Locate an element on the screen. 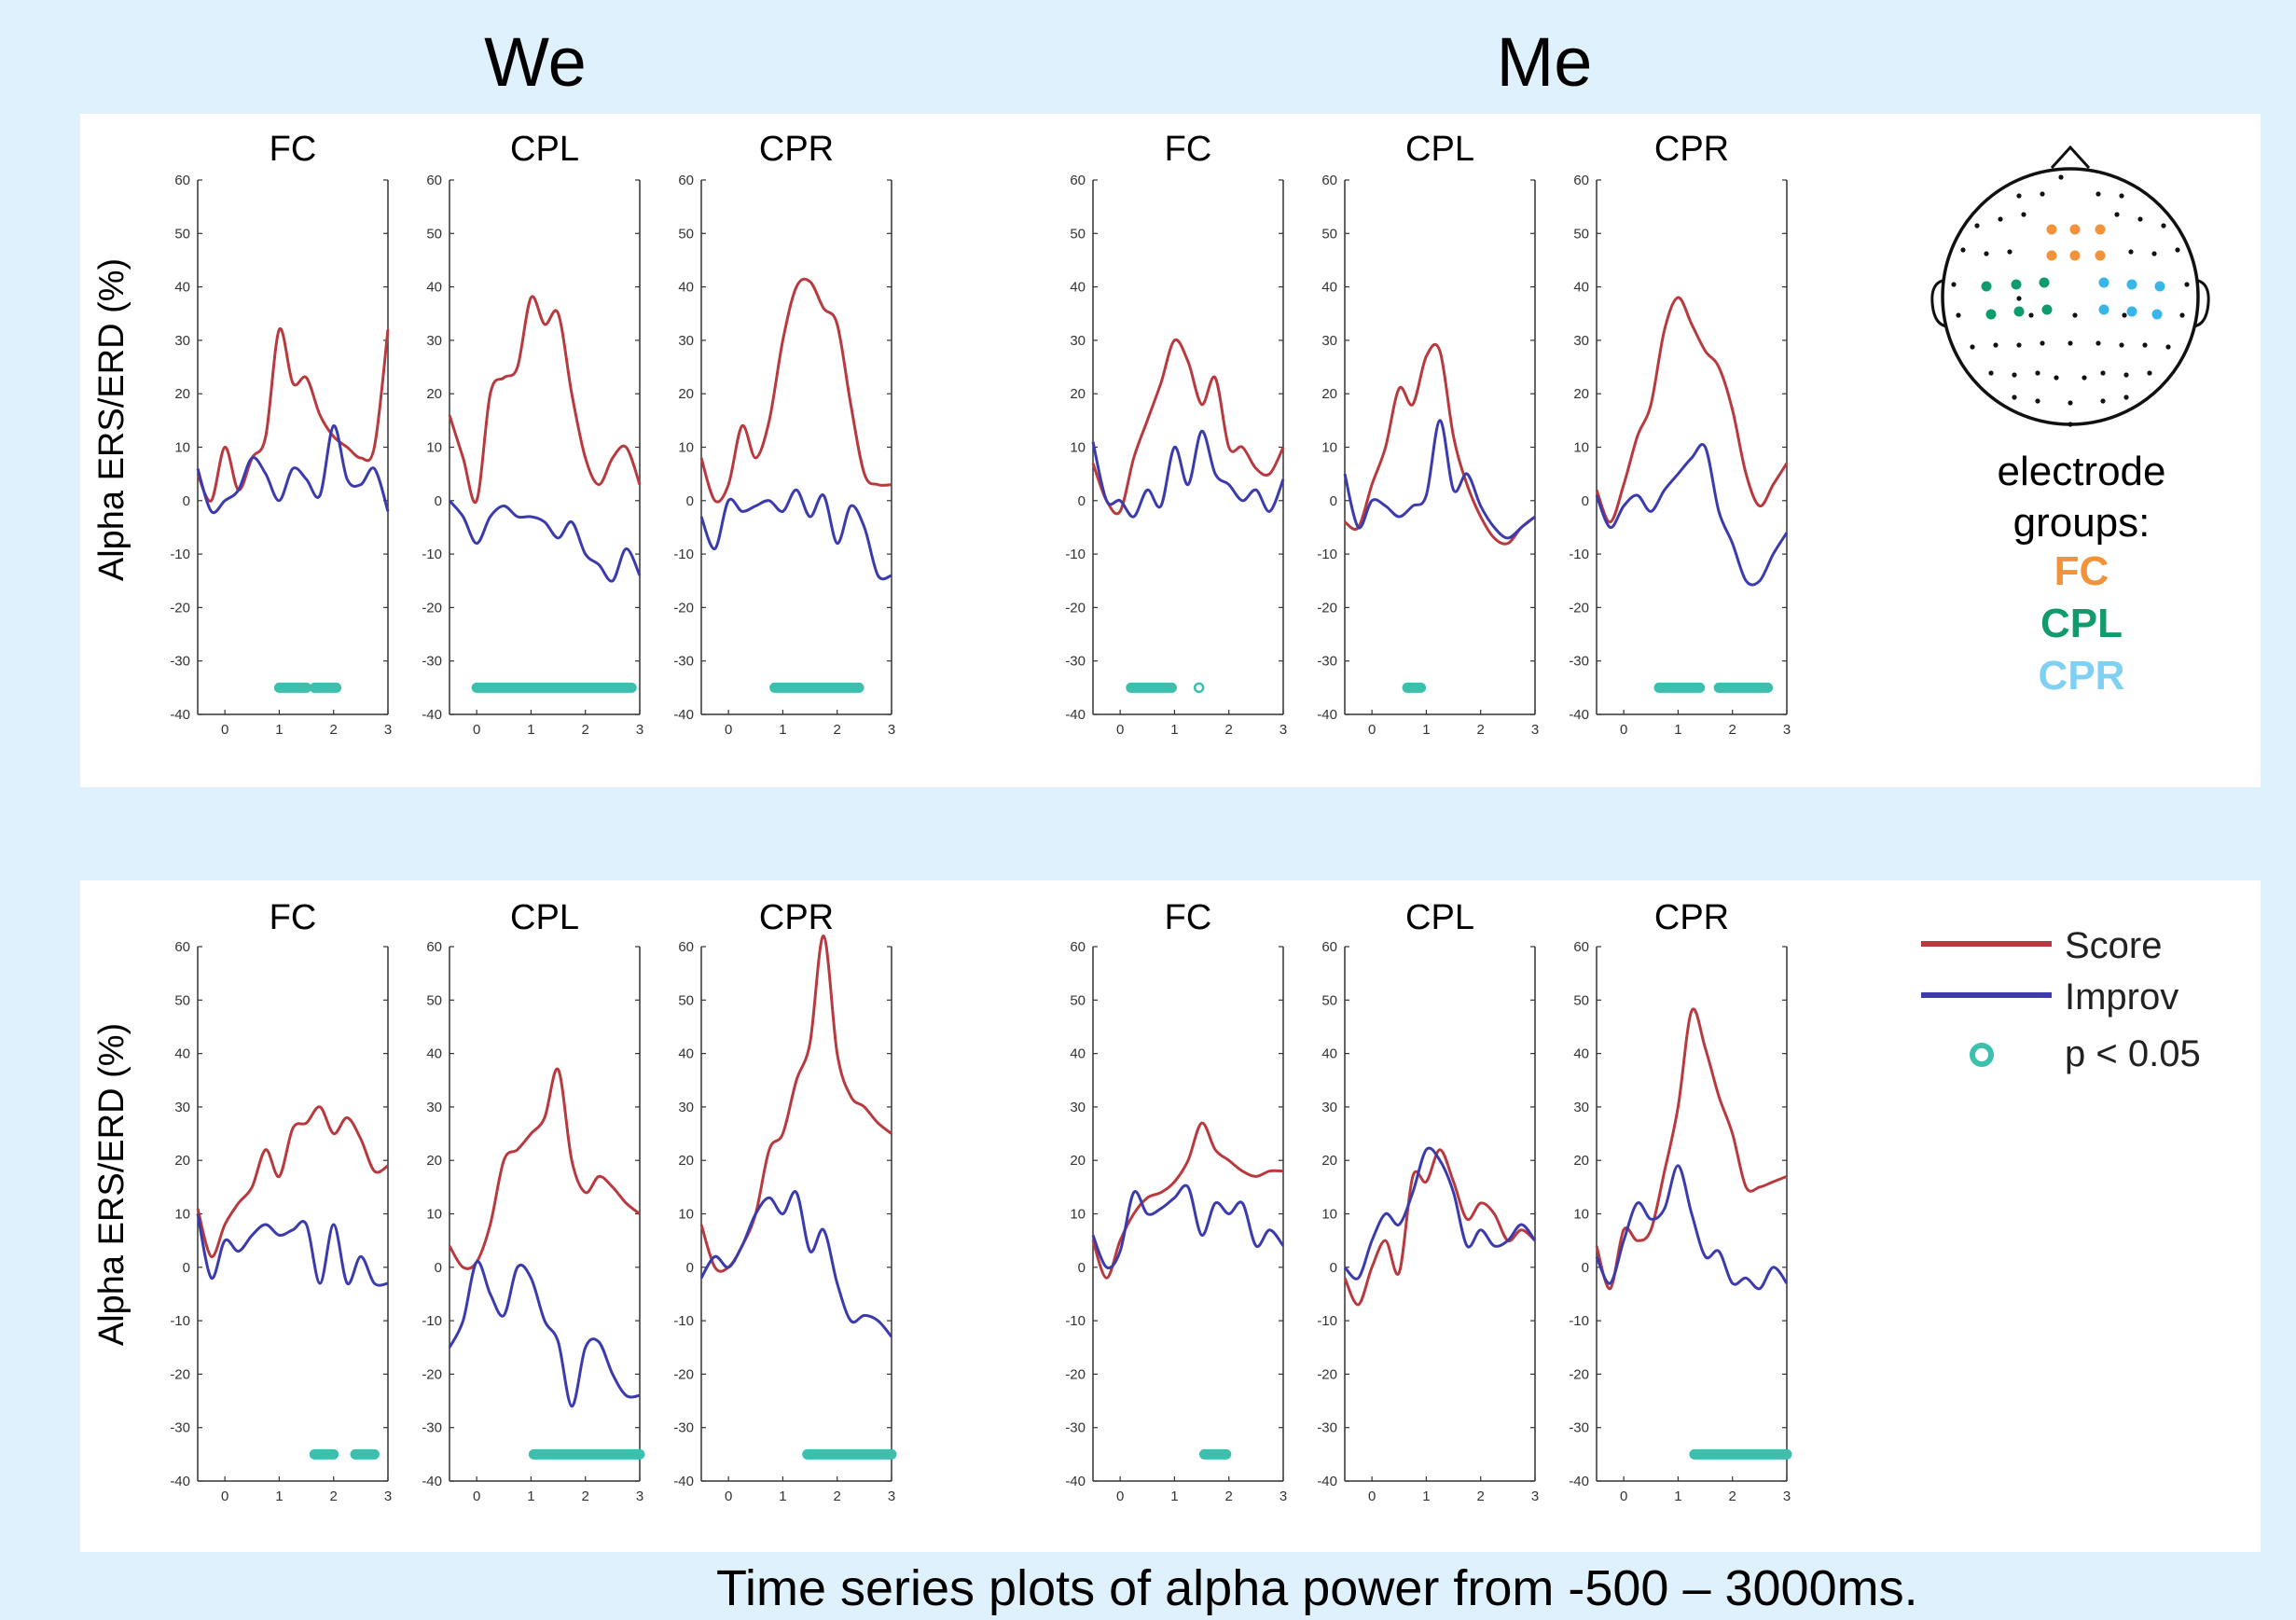 This screenshot has height=1620, width=2296. chart-panel-we-cpr-row2: CPR -40 -30 -20 -10 0 10 20 30 40 50 60 0 1 2 3 is located at coordinates (785, 1201).